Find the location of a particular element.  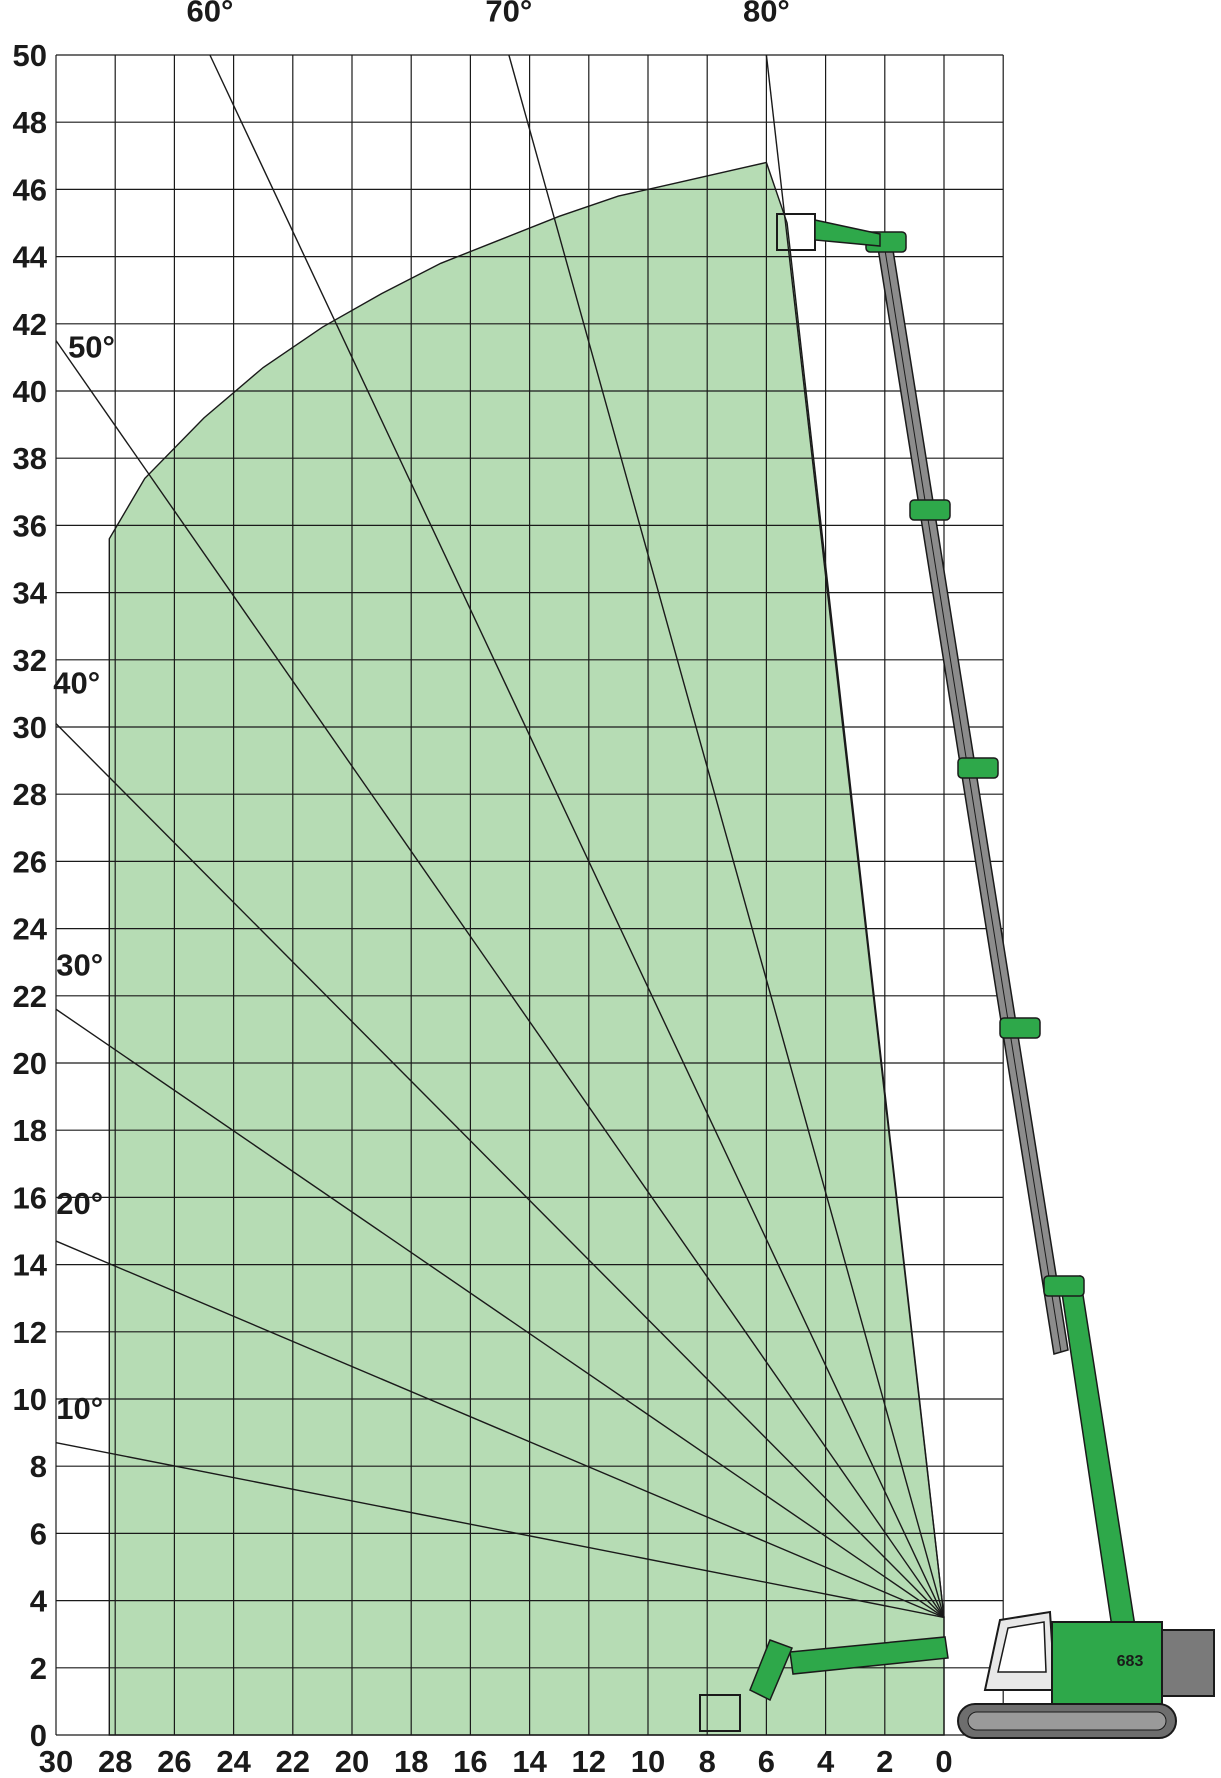

cab-window is located at coordinates (1022, 1647).